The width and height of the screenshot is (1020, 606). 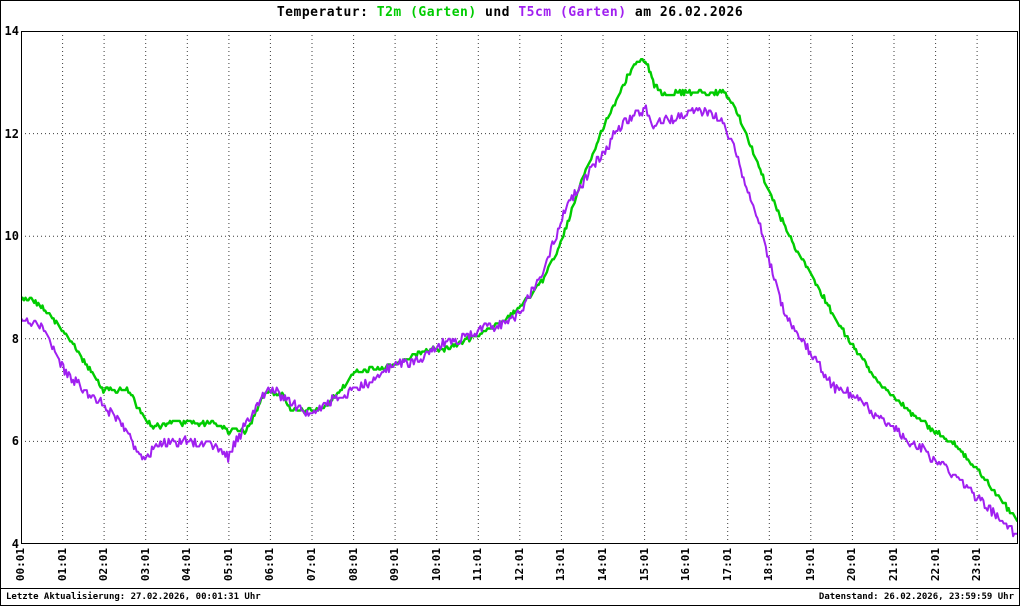 I want to click on y-tick-label: 6, so click(x=15, y=441).